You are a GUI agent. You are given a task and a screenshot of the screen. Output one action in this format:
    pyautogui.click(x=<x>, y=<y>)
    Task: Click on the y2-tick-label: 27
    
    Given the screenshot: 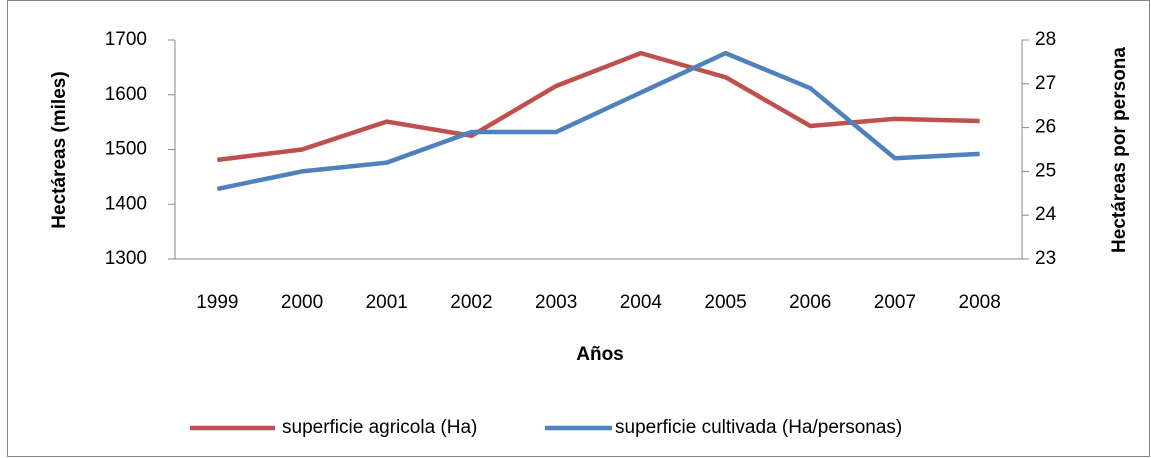 What is the action you would take?
    pyautogui.click(x=1045, y=83)
    